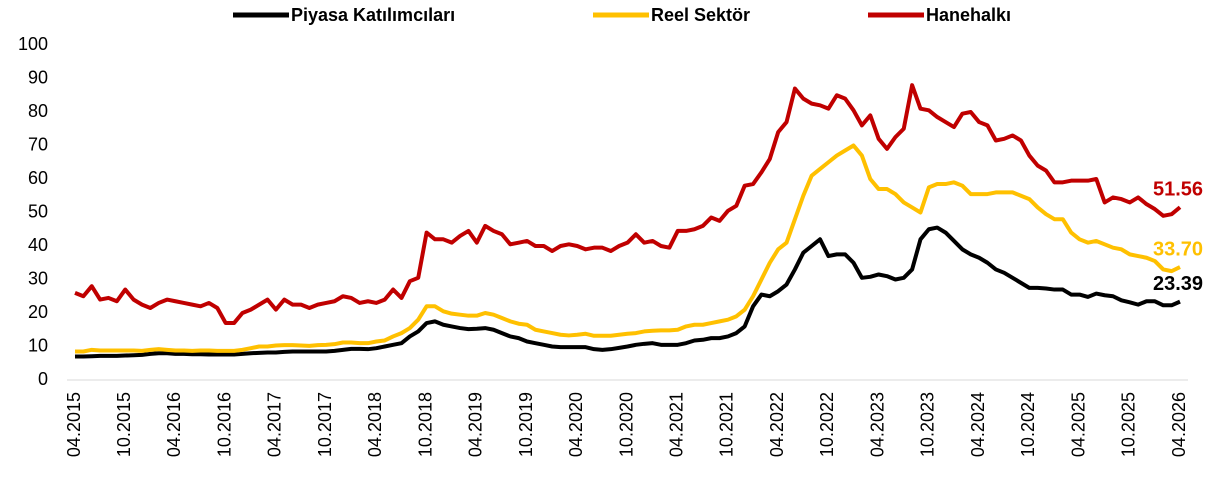 Image resolution: width=1217 pixels, height=494 pixels. What do you see at coordinates (676, 424) in the screenshot?
I see `x-tick-label: 04.2021` at bounding box center [676, 424].